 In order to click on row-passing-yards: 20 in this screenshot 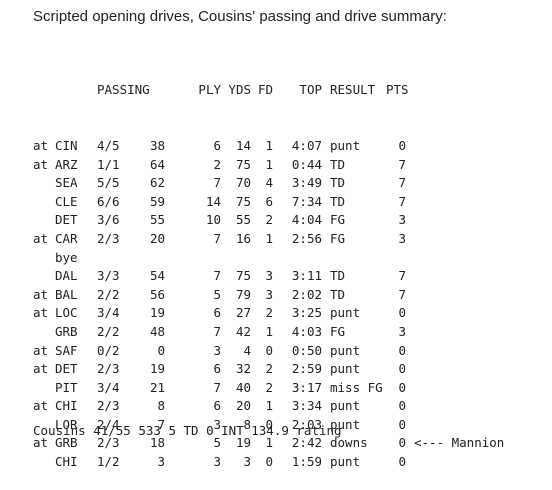, I will do `click(157, 238)`.